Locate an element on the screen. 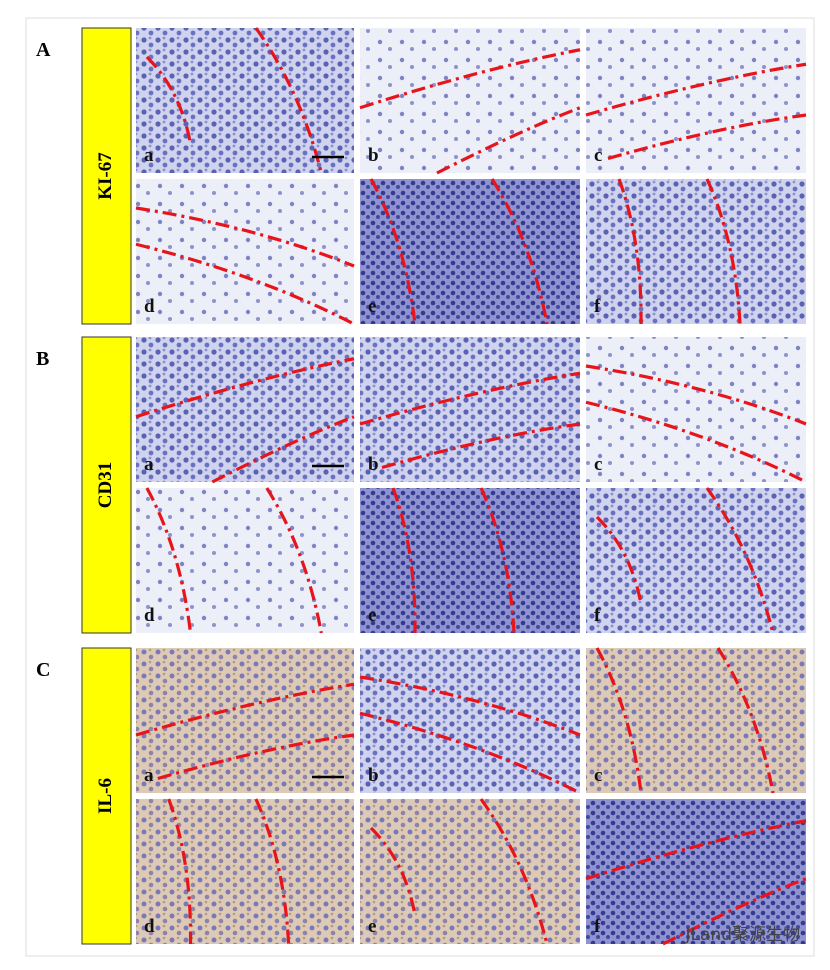  marker-label: KI-67 is located at coordinates (105, 176).